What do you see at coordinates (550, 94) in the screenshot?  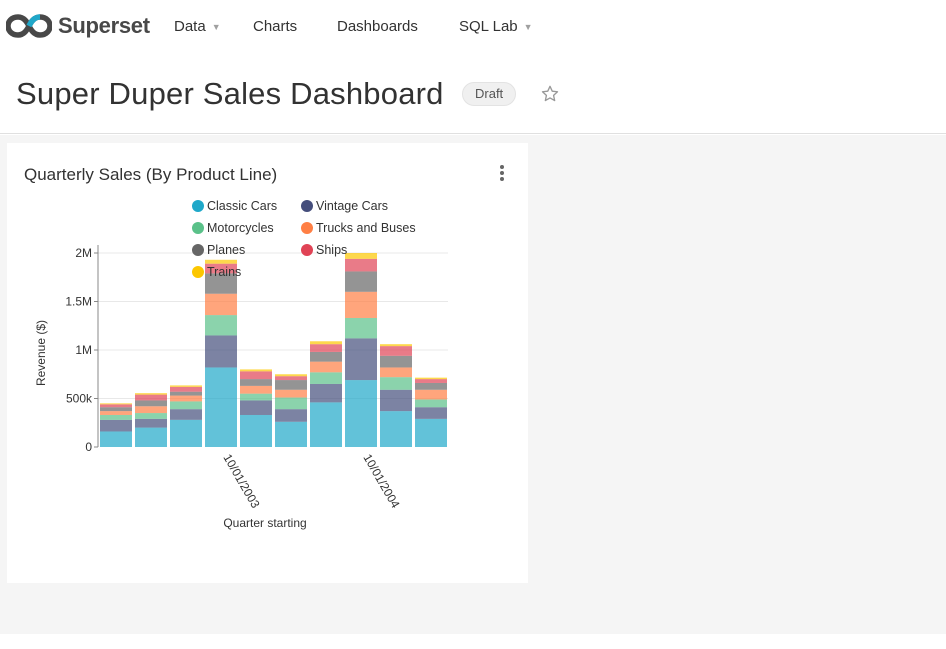 I see `star-outline-icon` at bounding box center [550, 94].